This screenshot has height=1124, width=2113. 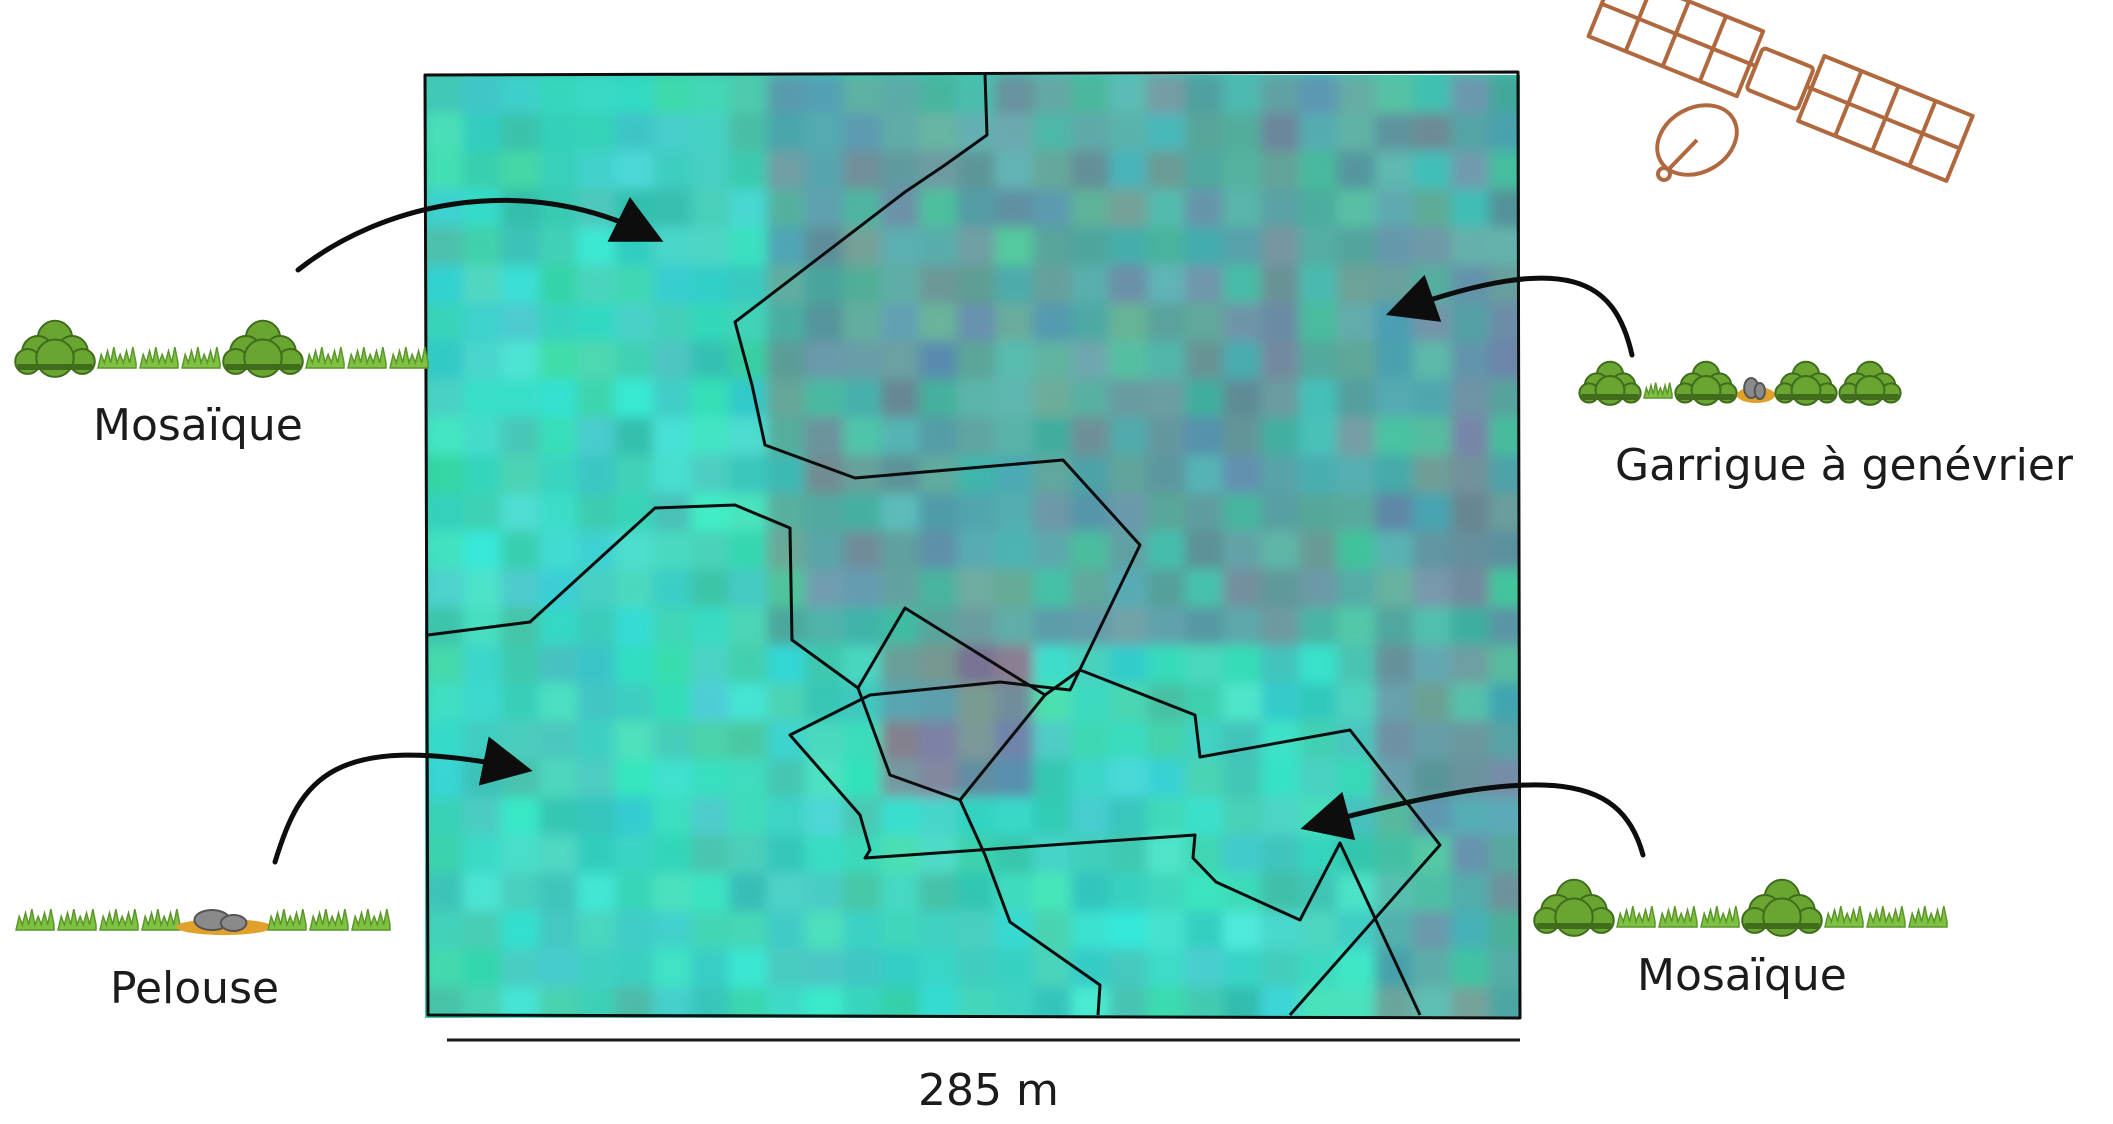 What do you see at coordinates (402, 800) in the screenshot?
I see `arrow-pelouse` at bounding box center [402, 800].